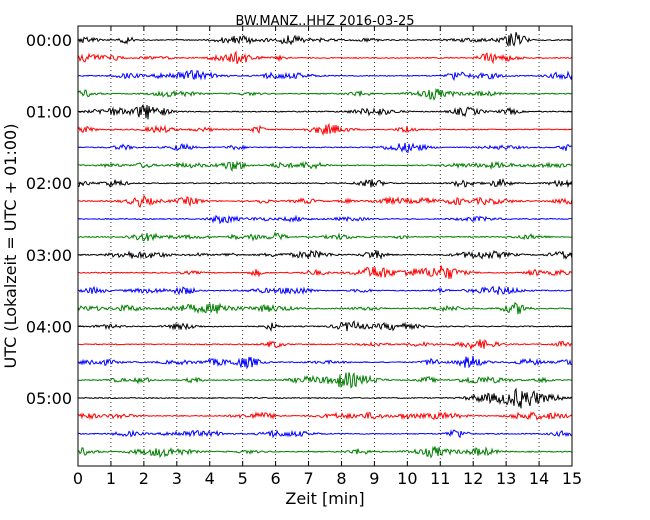 The height and width of the screenshot is (520, 650). I want to click on y-axis-label: UTC (Lokalzeit = UTC + 01:00), so click(10, 246).